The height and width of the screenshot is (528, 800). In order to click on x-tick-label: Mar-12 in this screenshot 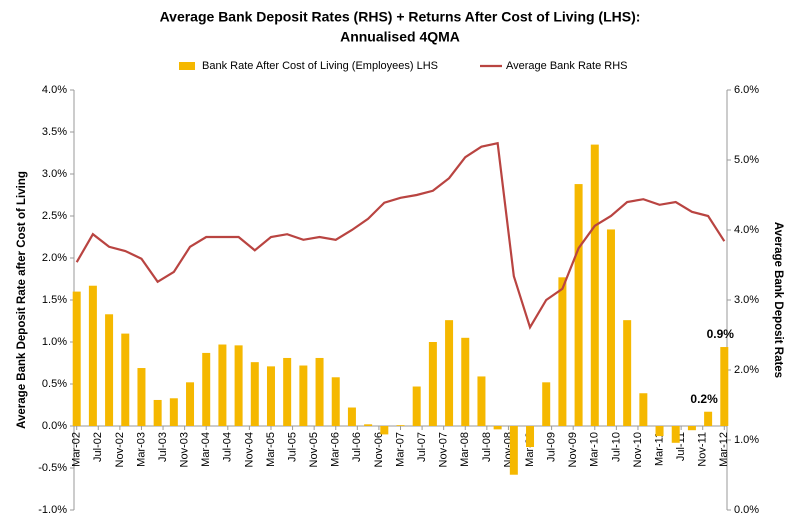, I will do `click(724, 449)`.